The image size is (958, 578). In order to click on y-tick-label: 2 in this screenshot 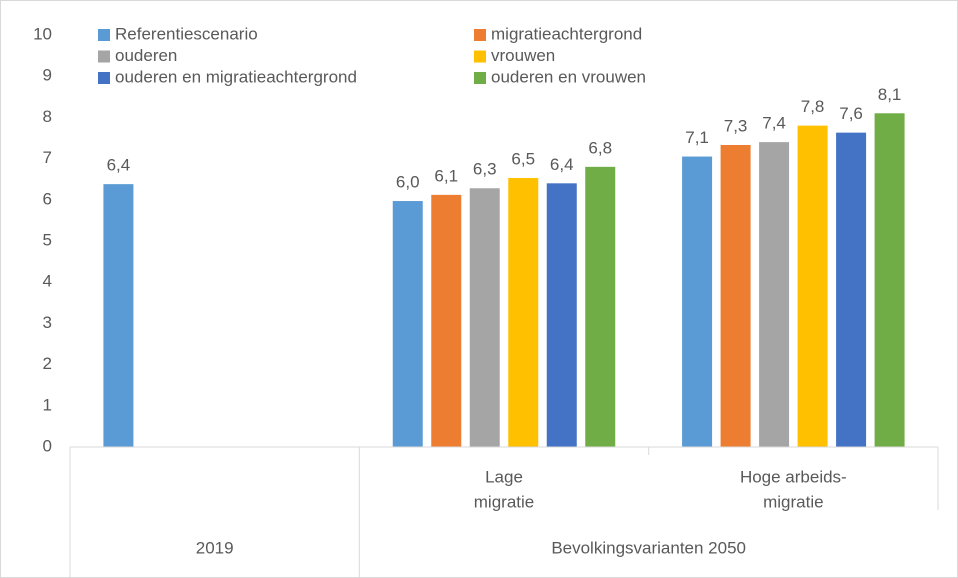, I will do `click(47, 363)`.